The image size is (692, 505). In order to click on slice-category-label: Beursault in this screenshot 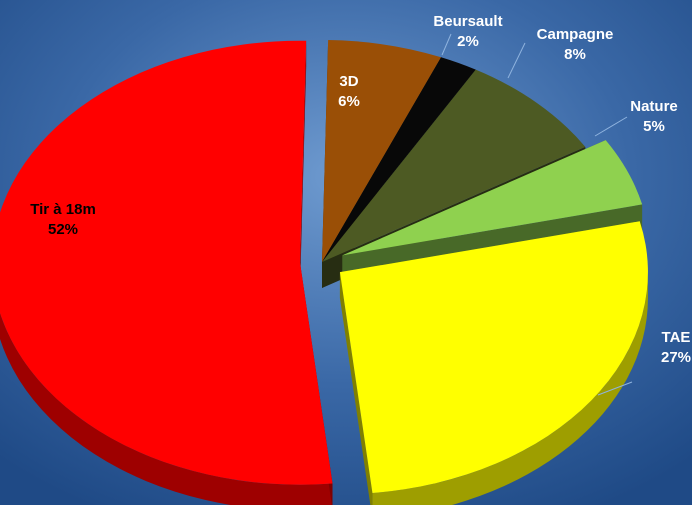, I will do `click(467, 21)`.